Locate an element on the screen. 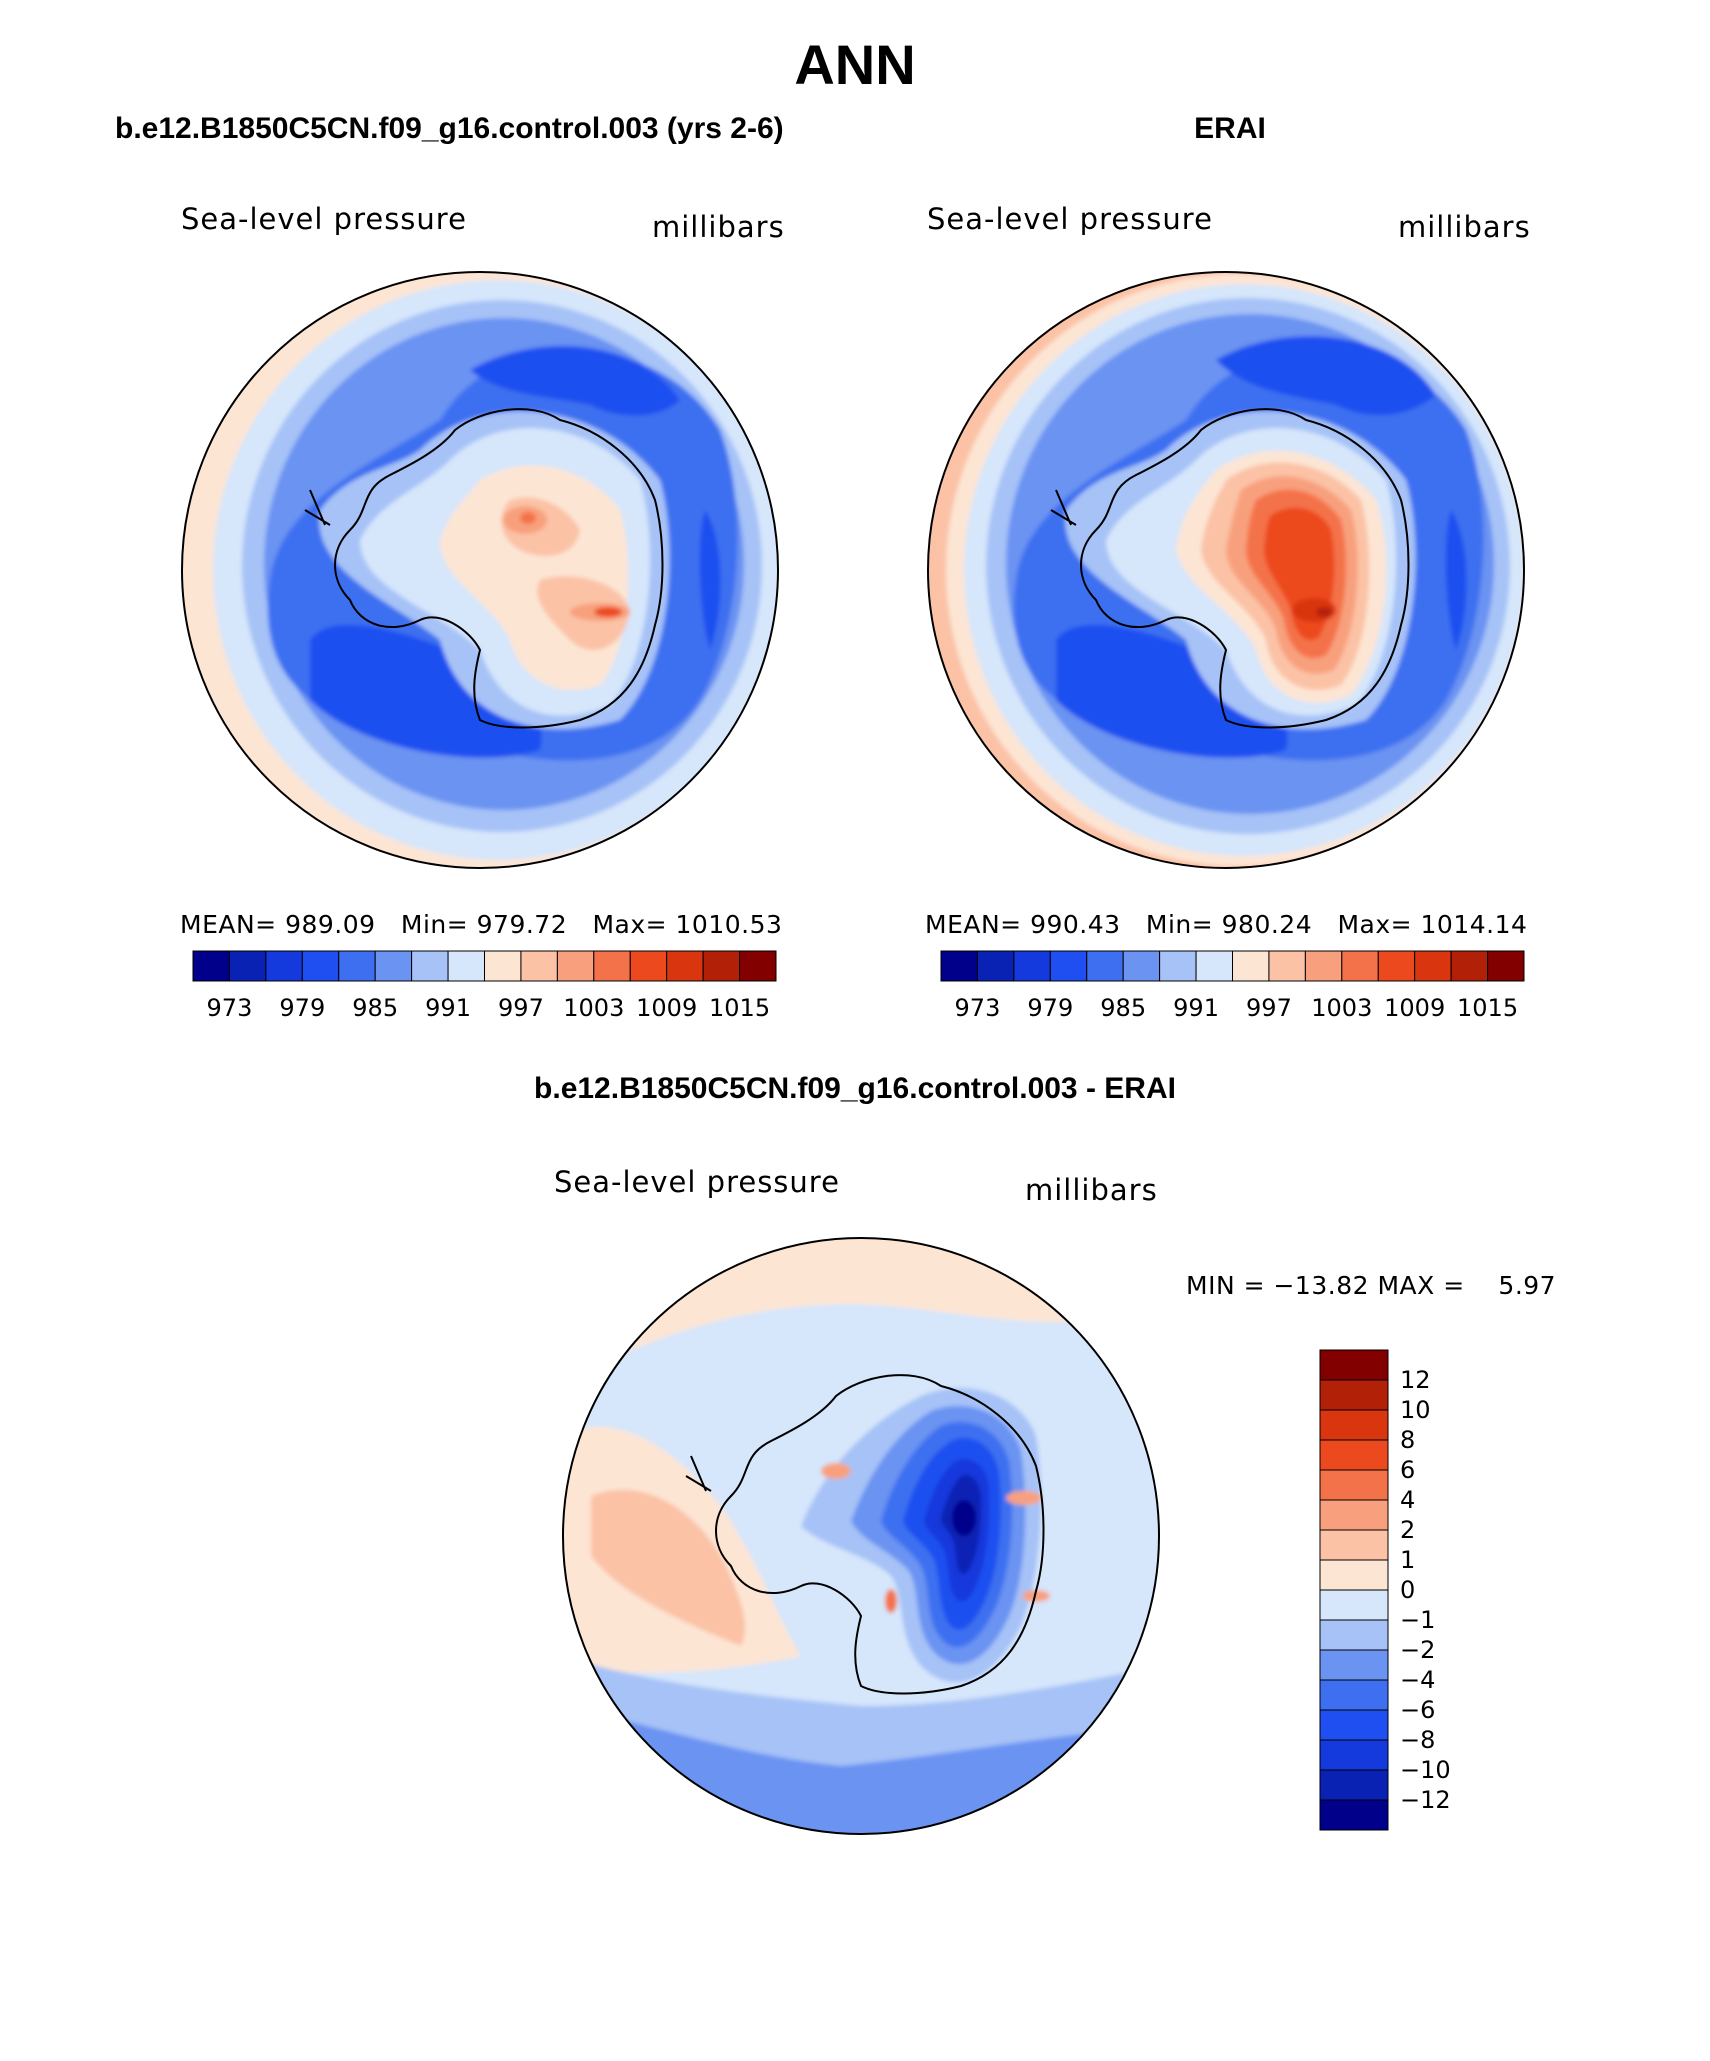 The image size is (1710, 2061). diff-colorbar-tick: −10 is located at coordinates (1425, 1770).